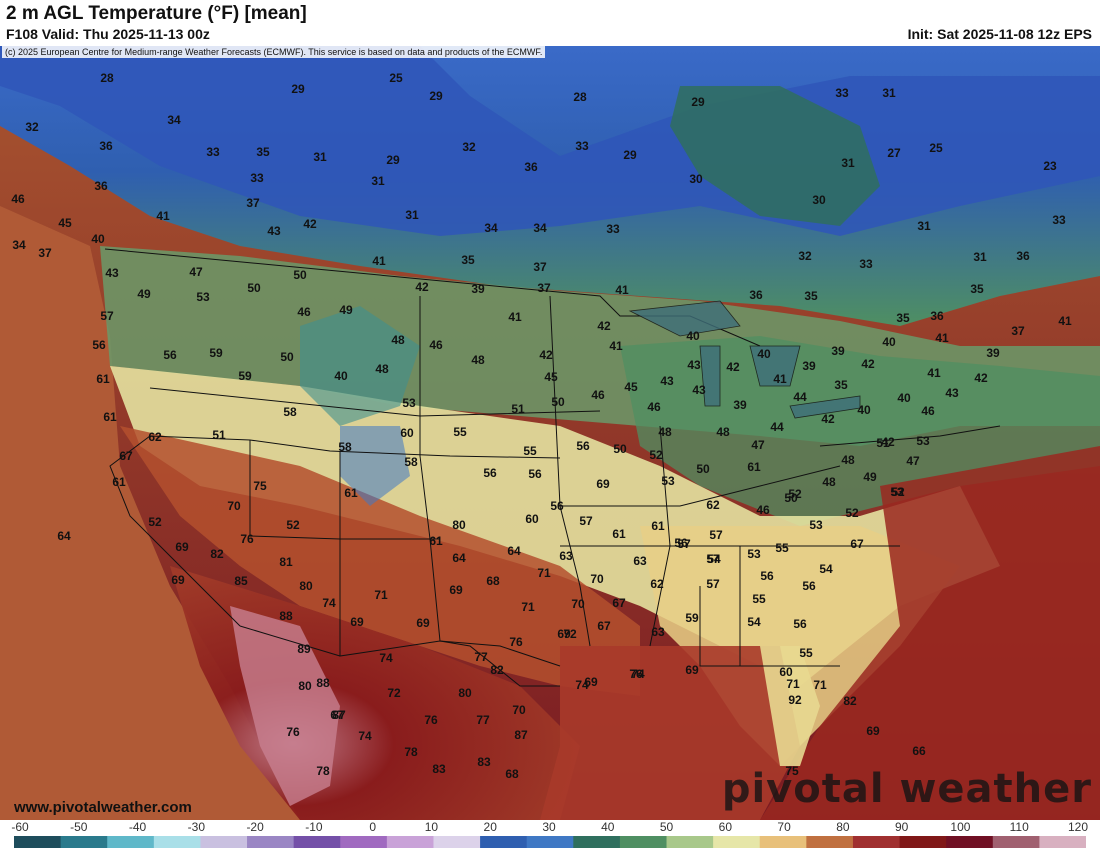 The image size is (1100, 850). Describe the element at coordinates (107, 78) in the screenshot. I see `temperature-label: 28` at that location.